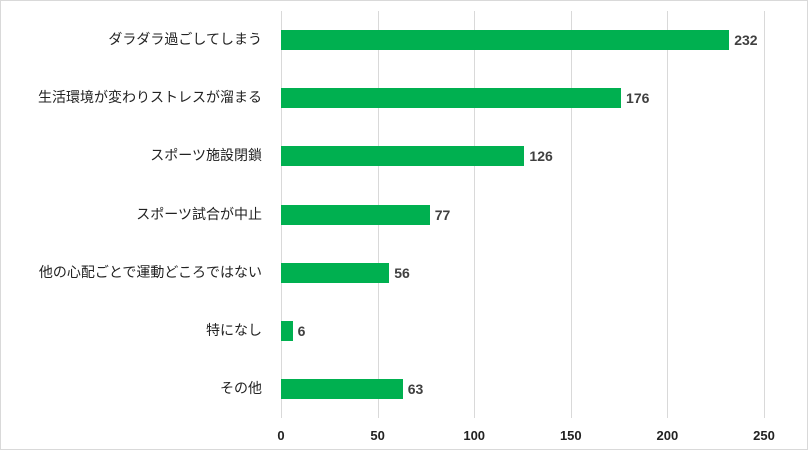  Describe the element at coordinates (402, 272) in the screenshot. I see `data-label: 56` at that location.